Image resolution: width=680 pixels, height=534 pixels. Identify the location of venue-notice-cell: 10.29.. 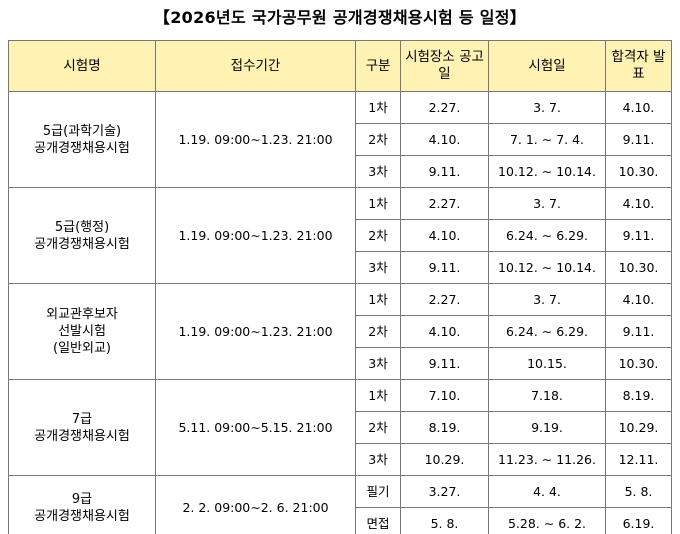
(444, 459).